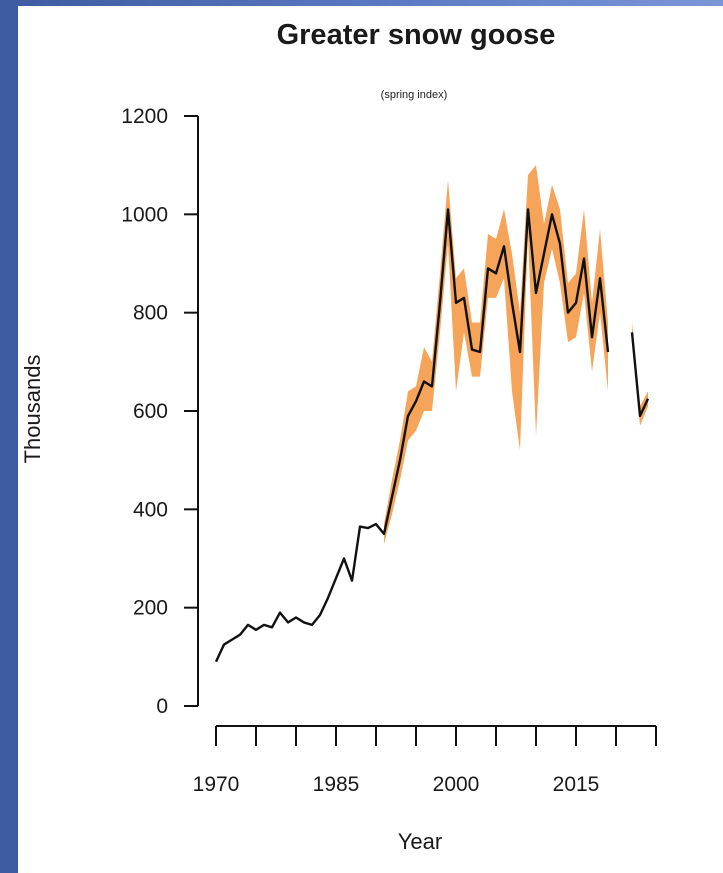  I want to click on y-axis-label: Thousands, so click(32, 409).